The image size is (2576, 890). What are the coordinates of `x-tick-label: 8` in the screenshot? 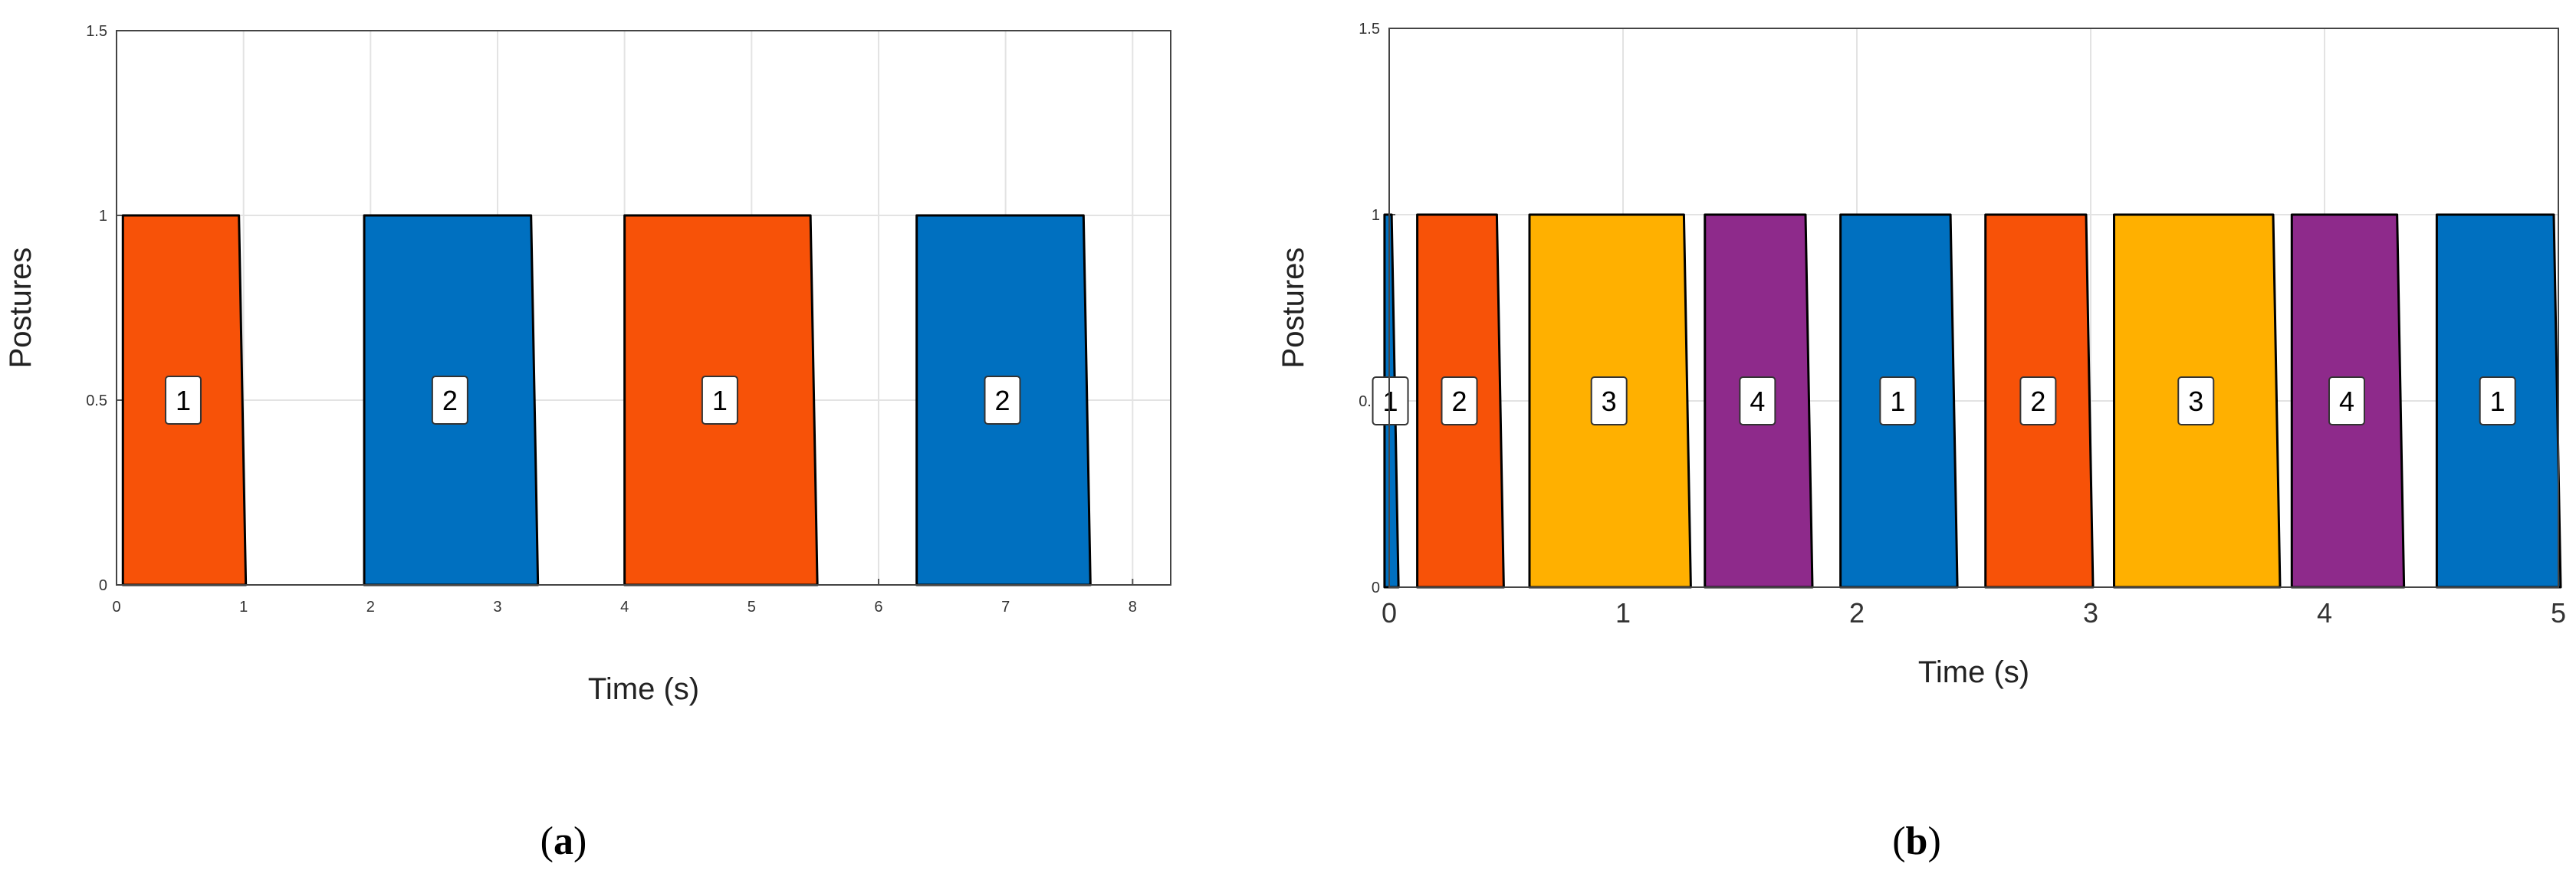 It's located at (1133, 607).